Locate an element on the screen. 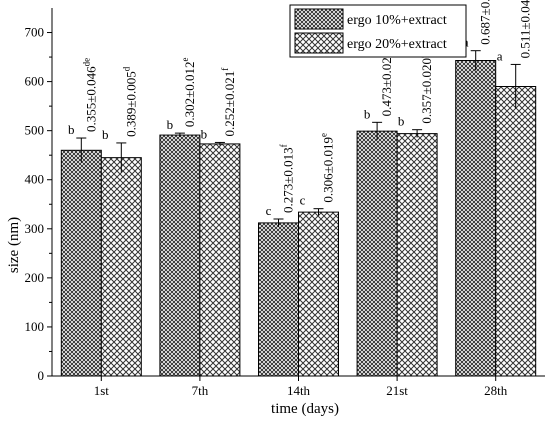 Image resolution: width=550 pixels, height=421 pixels. y-tick-label-500: 500 is located at coordinates (35, 130).